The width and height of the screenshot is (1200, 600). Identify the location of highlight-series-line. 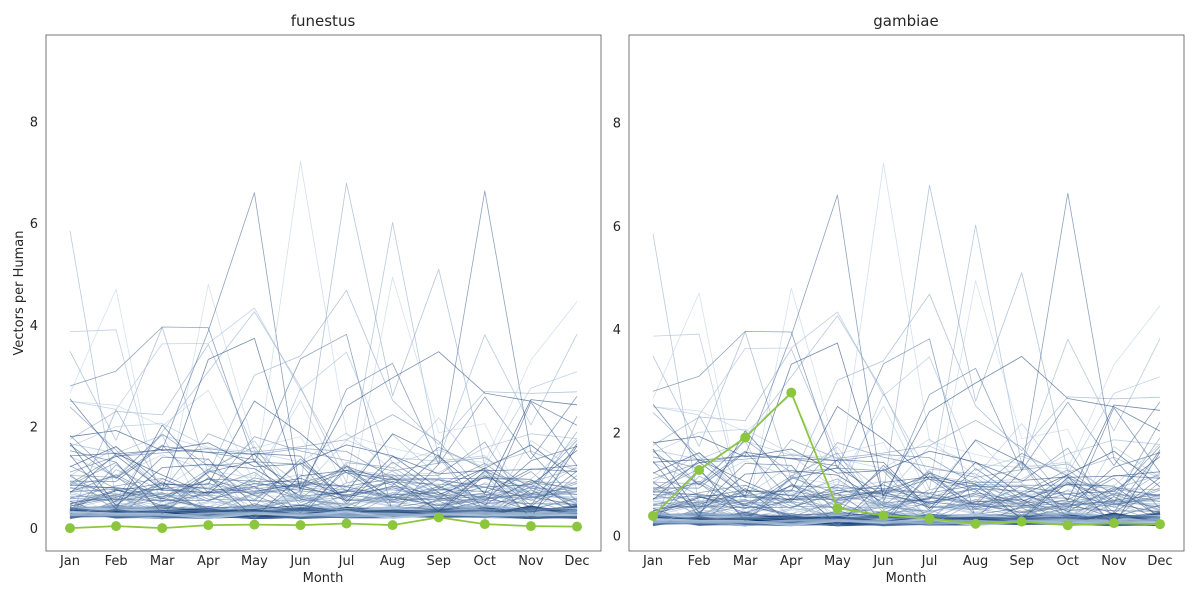
(906, 459).